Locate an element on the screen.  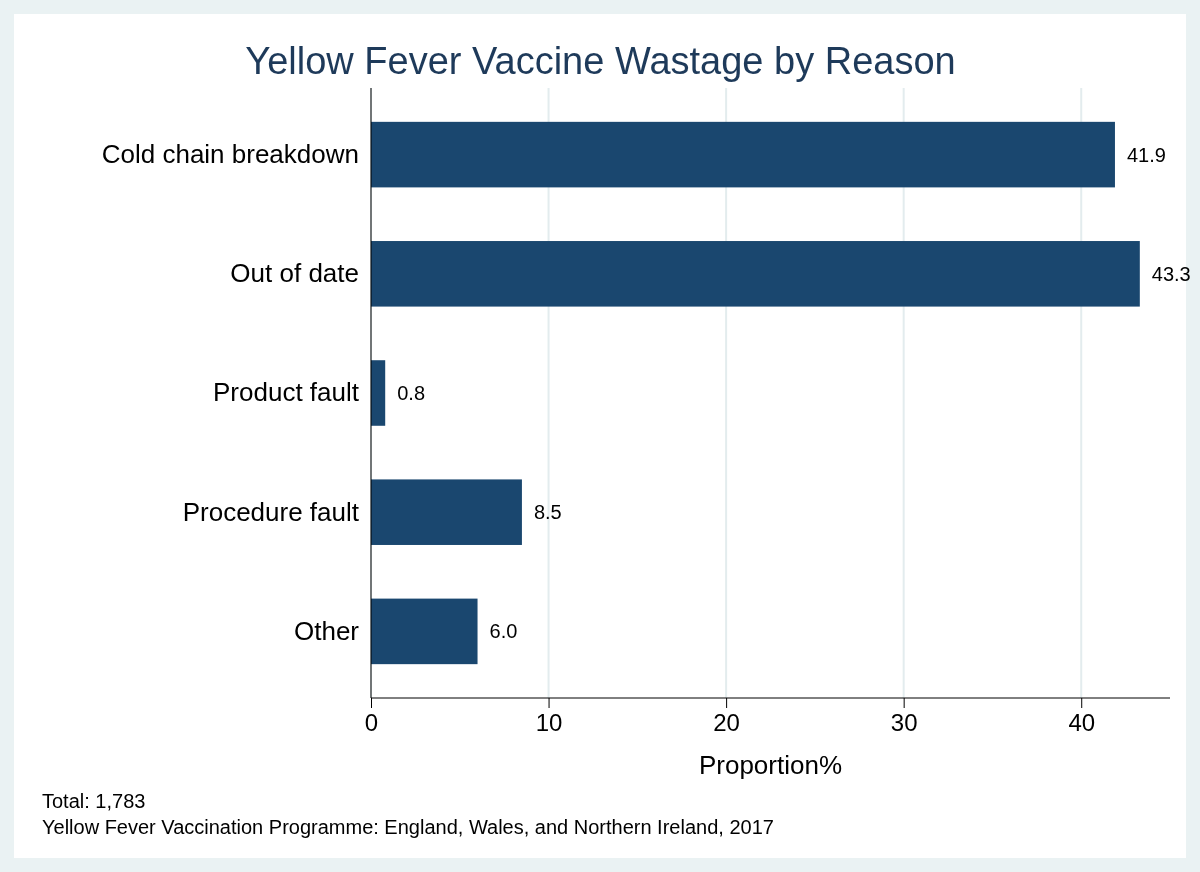
data-label: 6.0 is located at coordinates (503, 631).